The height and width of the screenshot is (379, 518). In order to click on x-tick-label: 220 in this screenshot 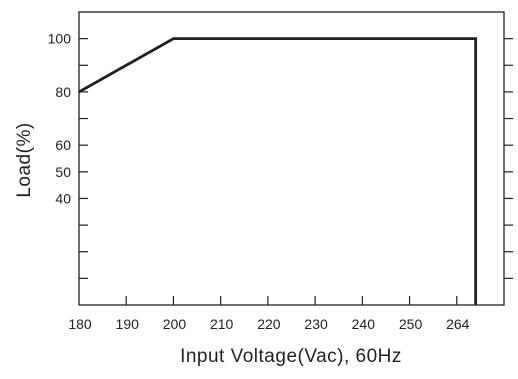, I will do `click(269, 324)`.